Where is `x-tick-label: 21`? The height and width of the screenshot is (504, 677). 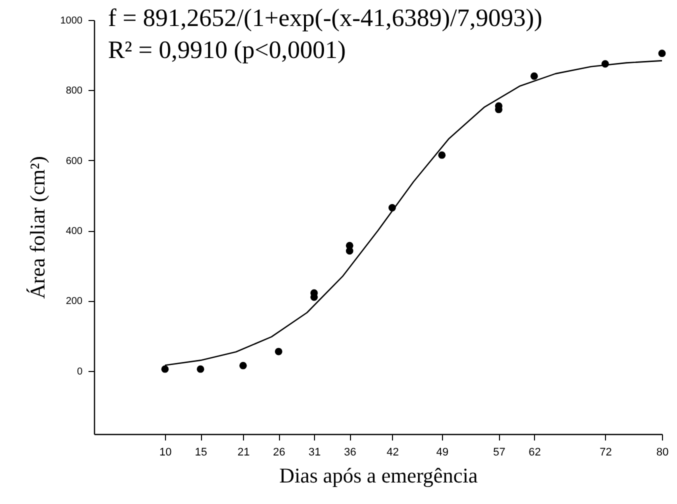
x-tick-label: 21 is located at coordinates (243, 452).